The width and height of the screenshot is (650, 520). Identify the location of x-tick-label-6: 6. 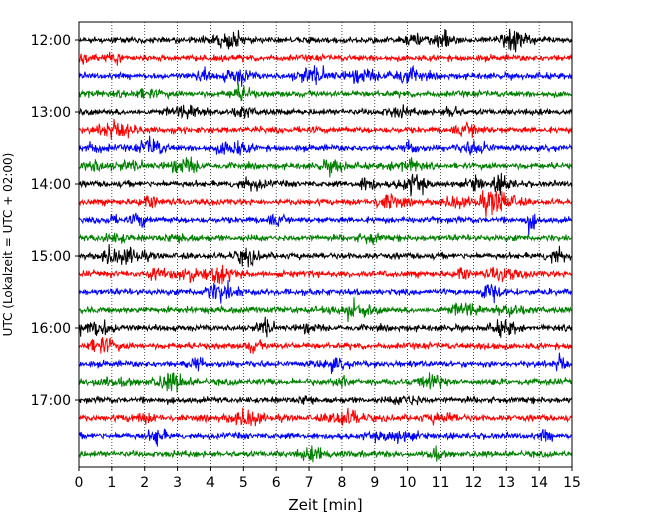
(276, 483).